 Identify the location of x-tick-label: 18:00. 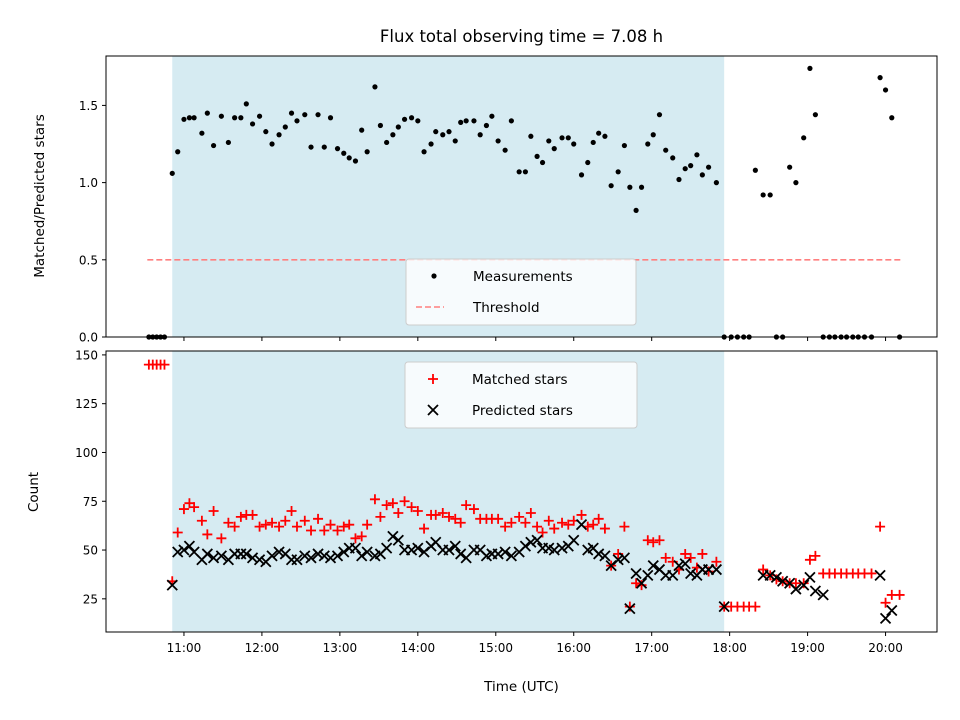
(729, 648).